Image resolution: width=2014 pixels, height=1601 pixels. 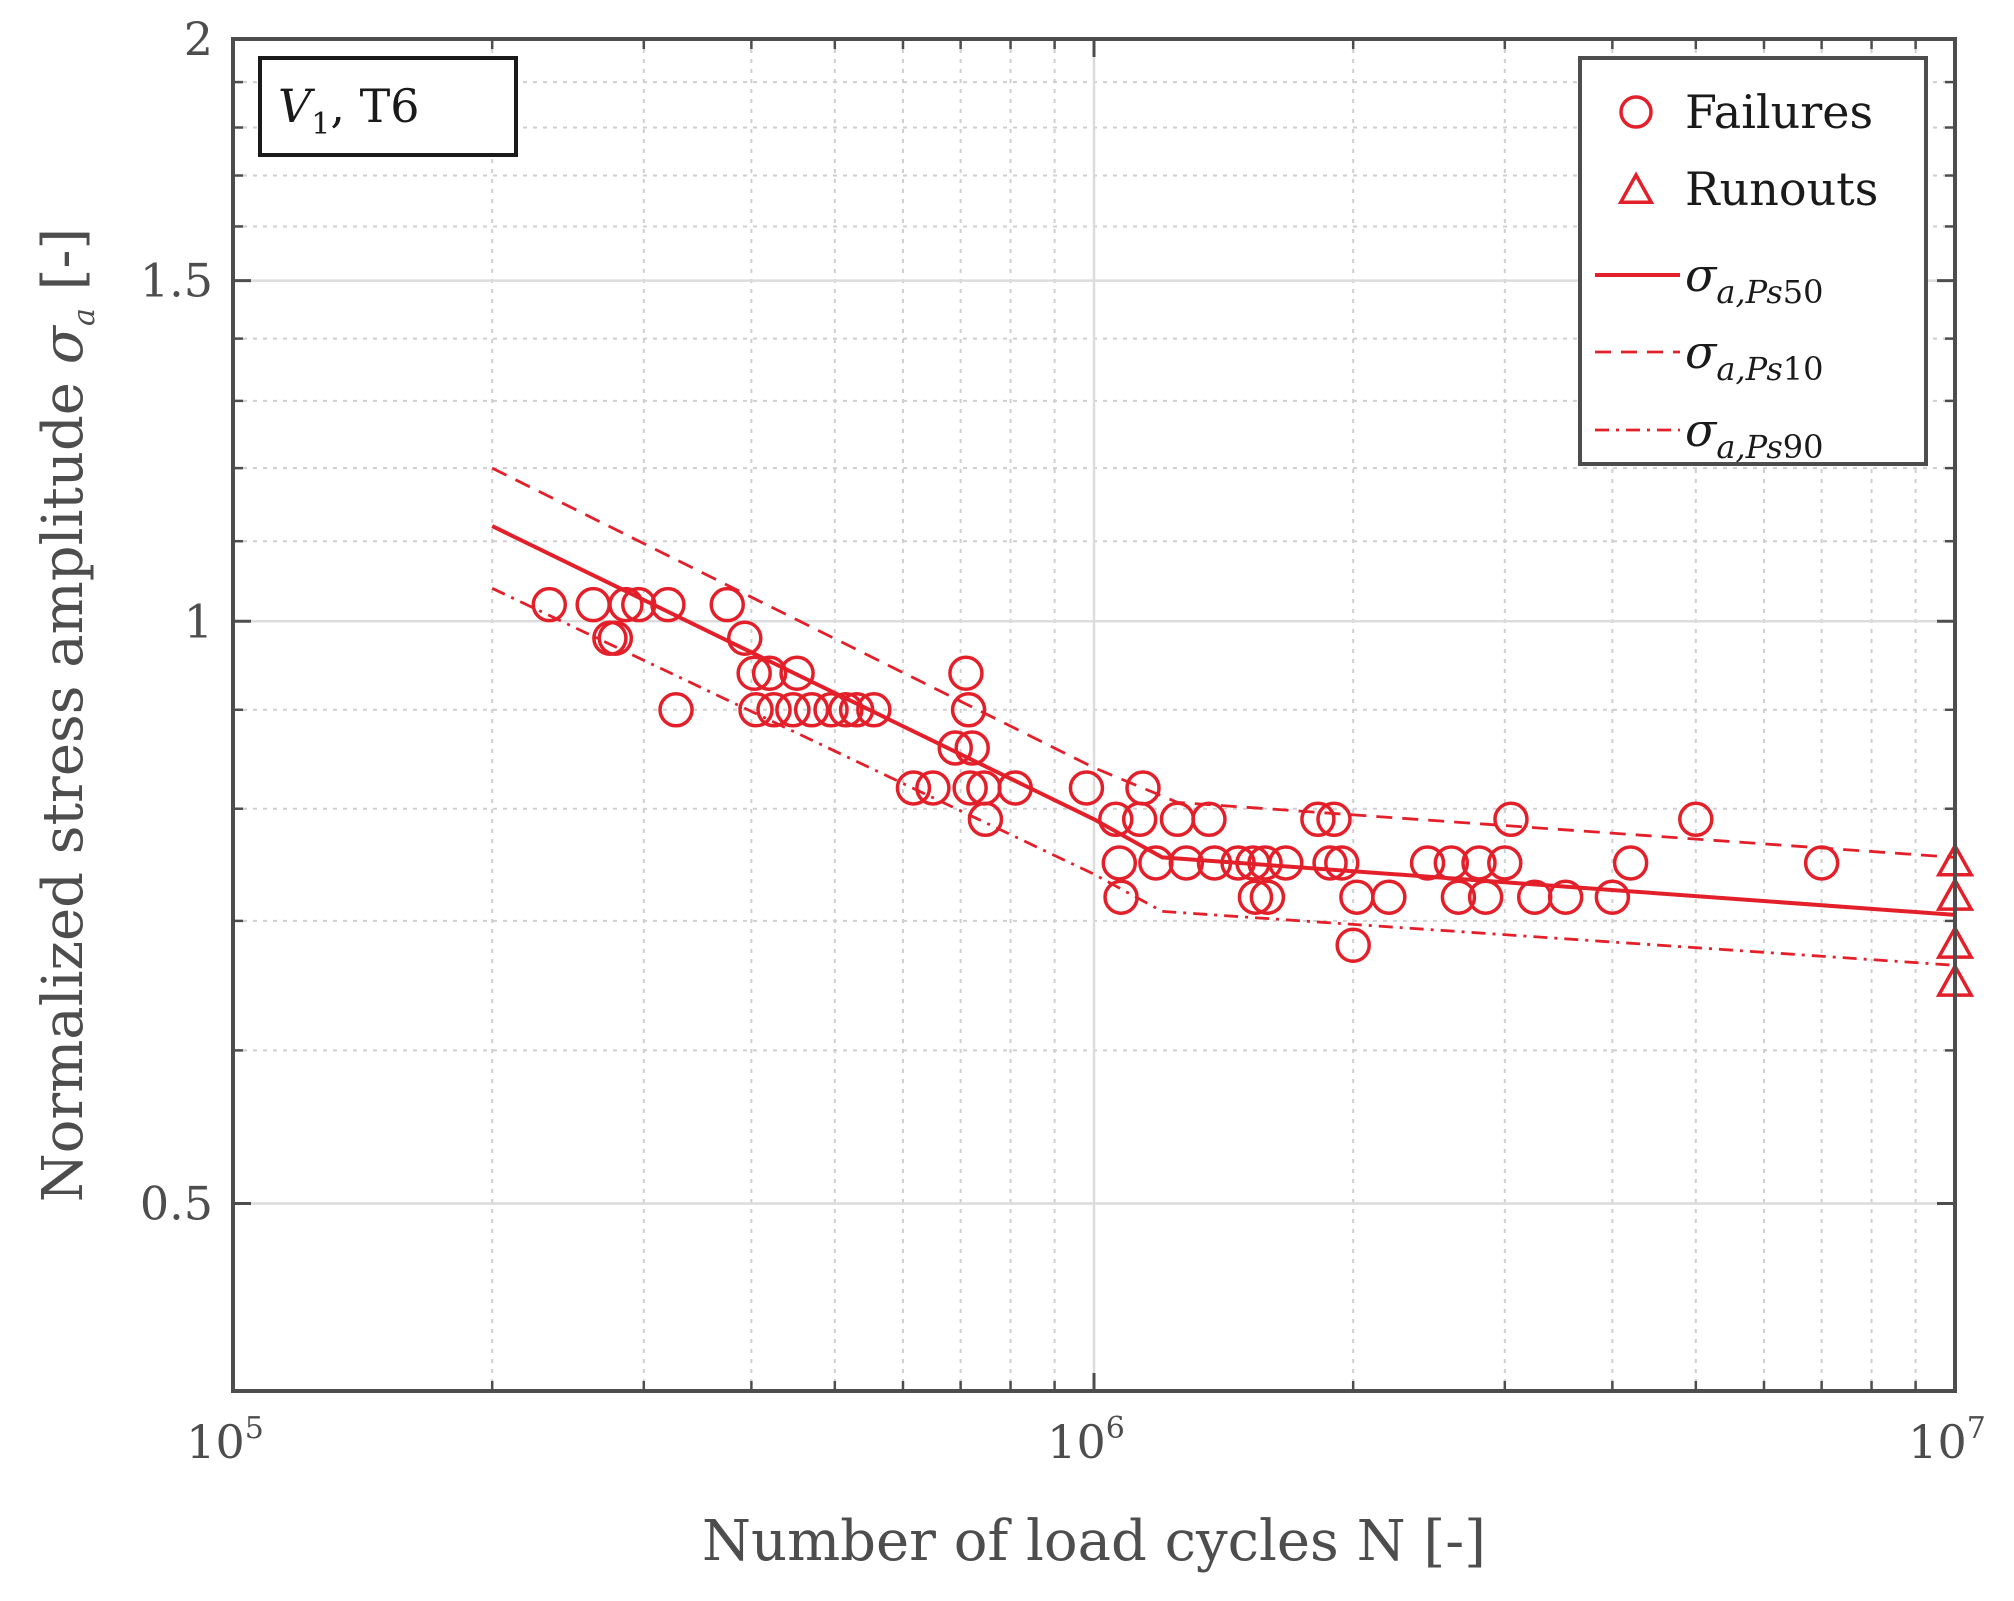 I want to click on legend-label: Failures, so click(x=1779, y=112).